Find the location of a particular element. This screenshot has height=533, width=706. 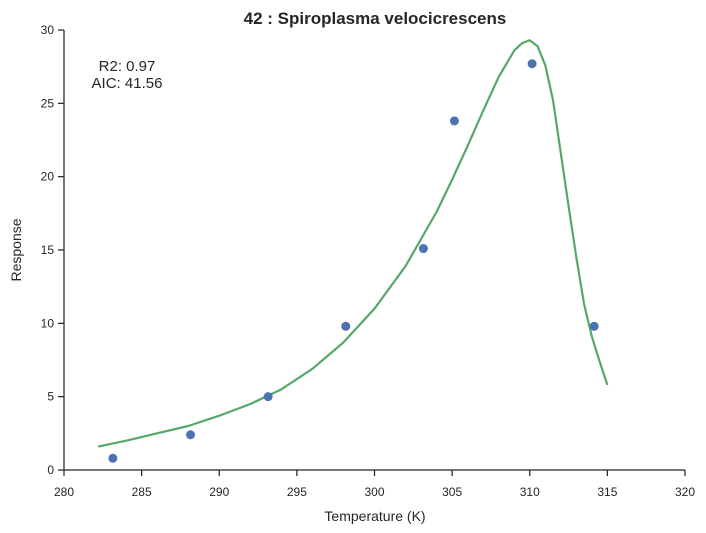

y-tick-label: 30 is located at coordinates (48, 30).